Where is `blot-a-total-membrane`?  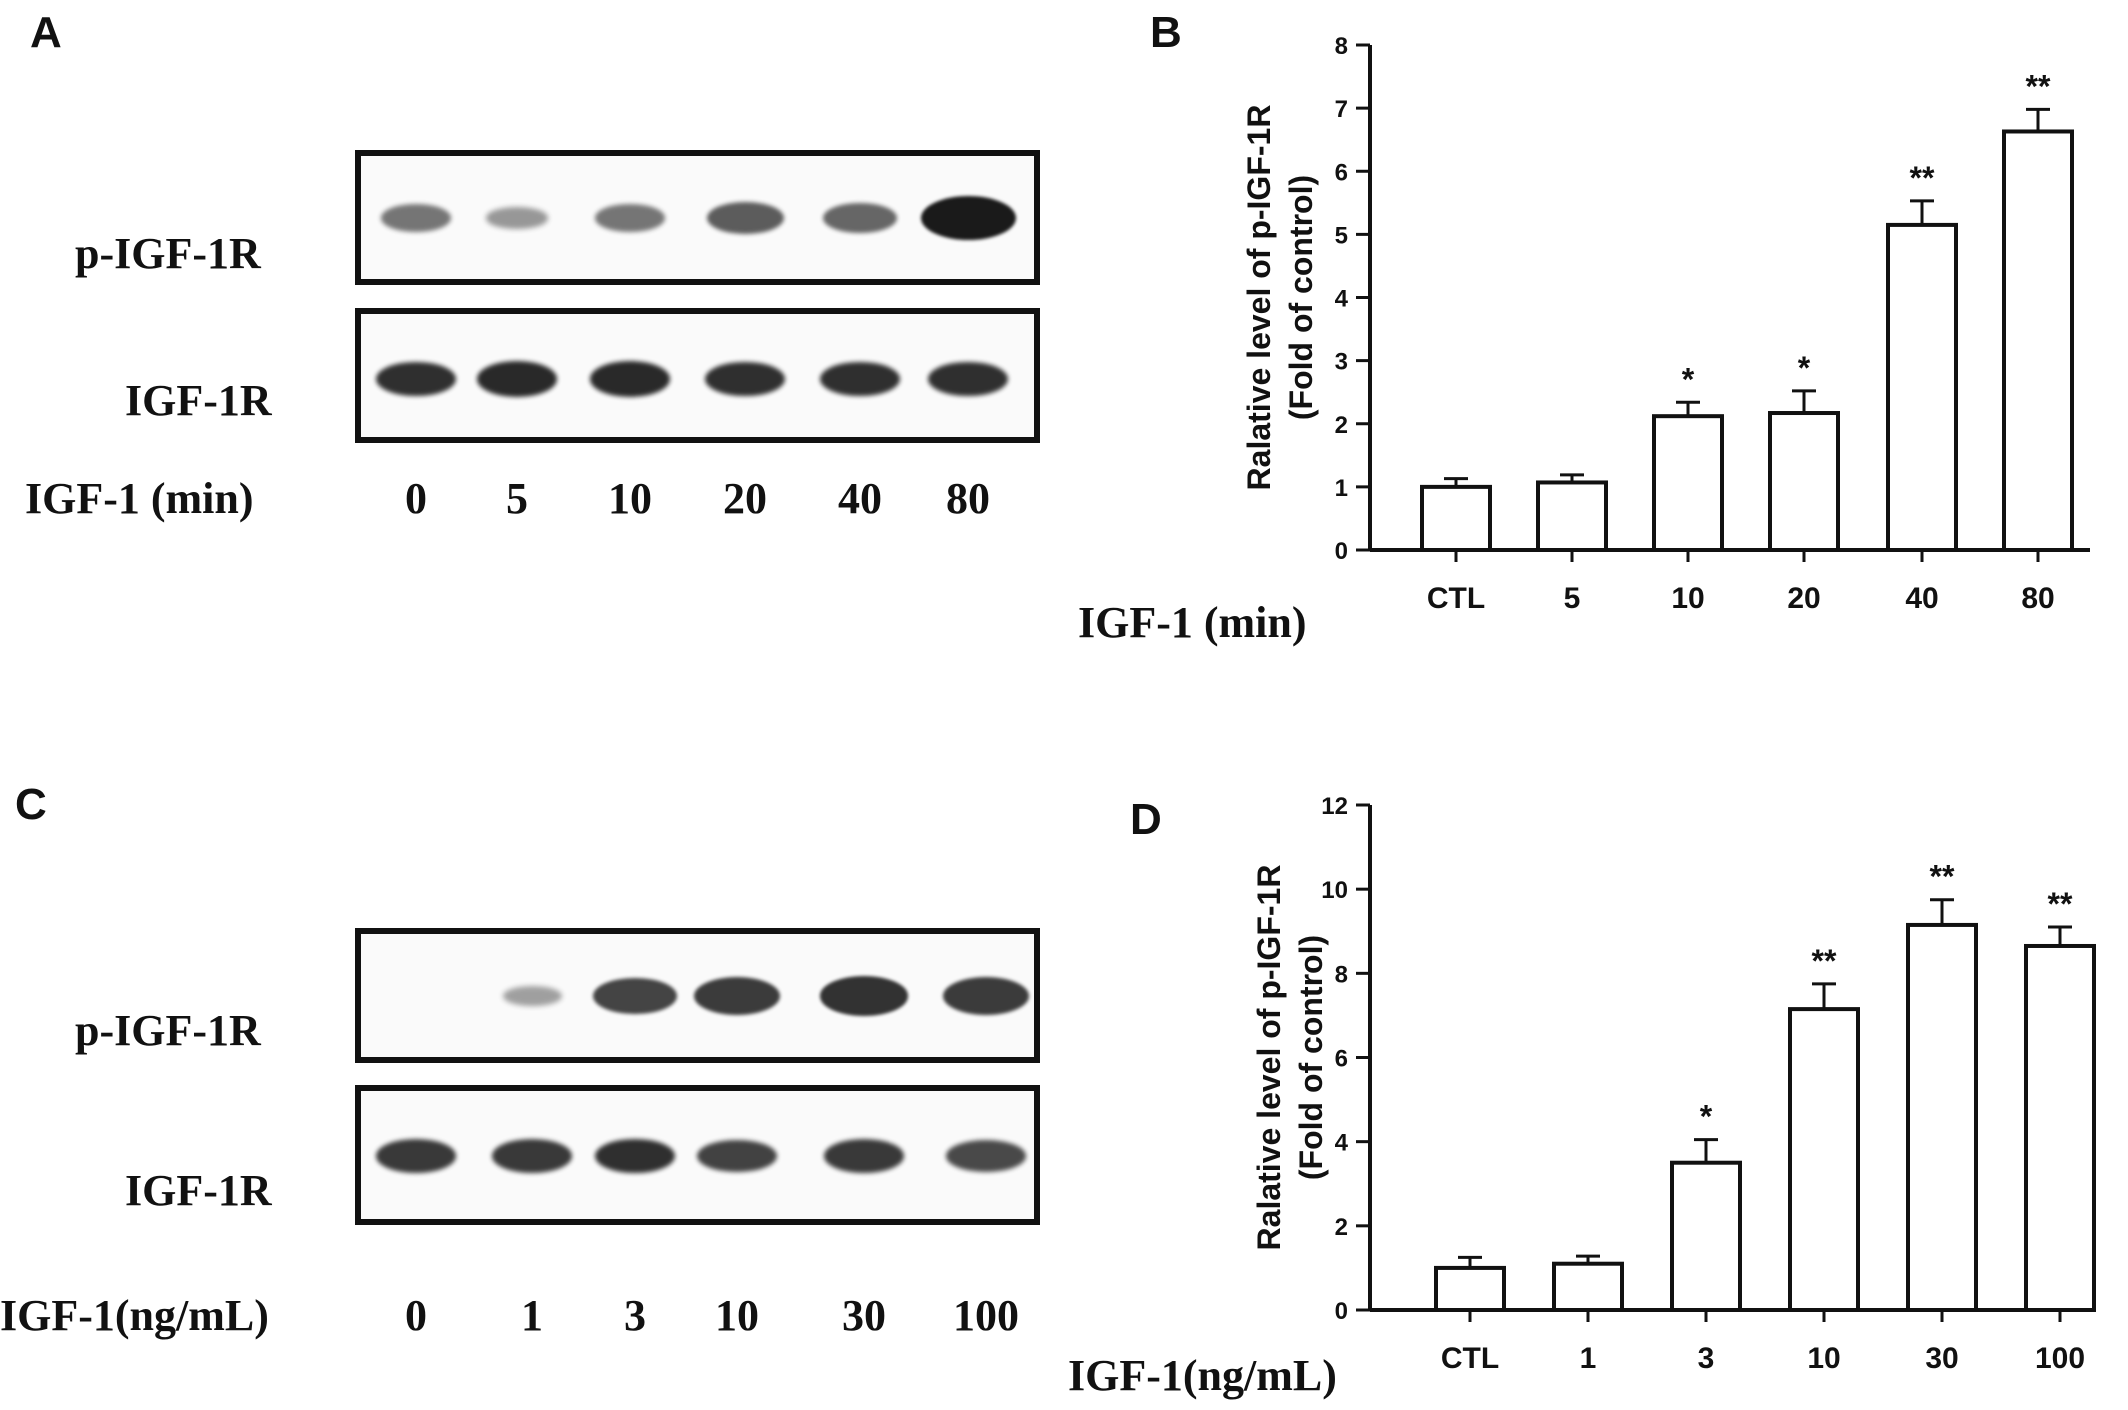 blot-a-total-membrane is located at coordinates (697, 375).